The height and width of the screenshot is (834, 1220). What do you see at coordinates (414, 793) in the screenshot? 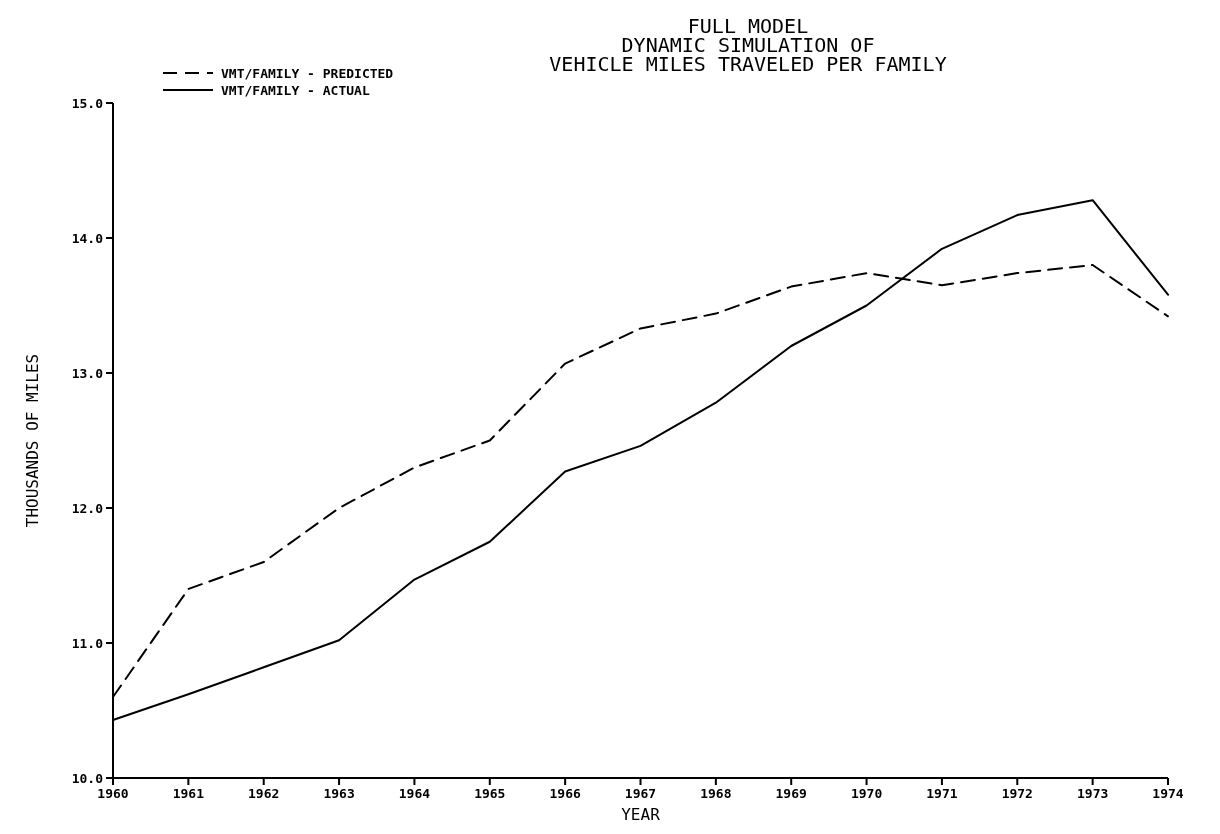
I see `x-tick-label: 1964` at bounding box center [414, 793].